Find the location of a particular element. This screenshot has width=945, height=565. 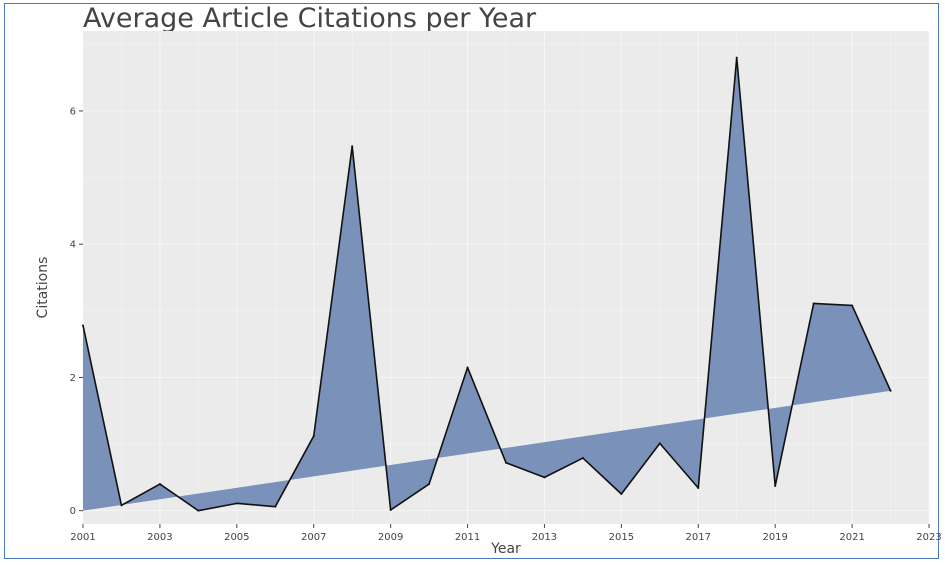

data-point-2006 is located at coordinates (275, 506).